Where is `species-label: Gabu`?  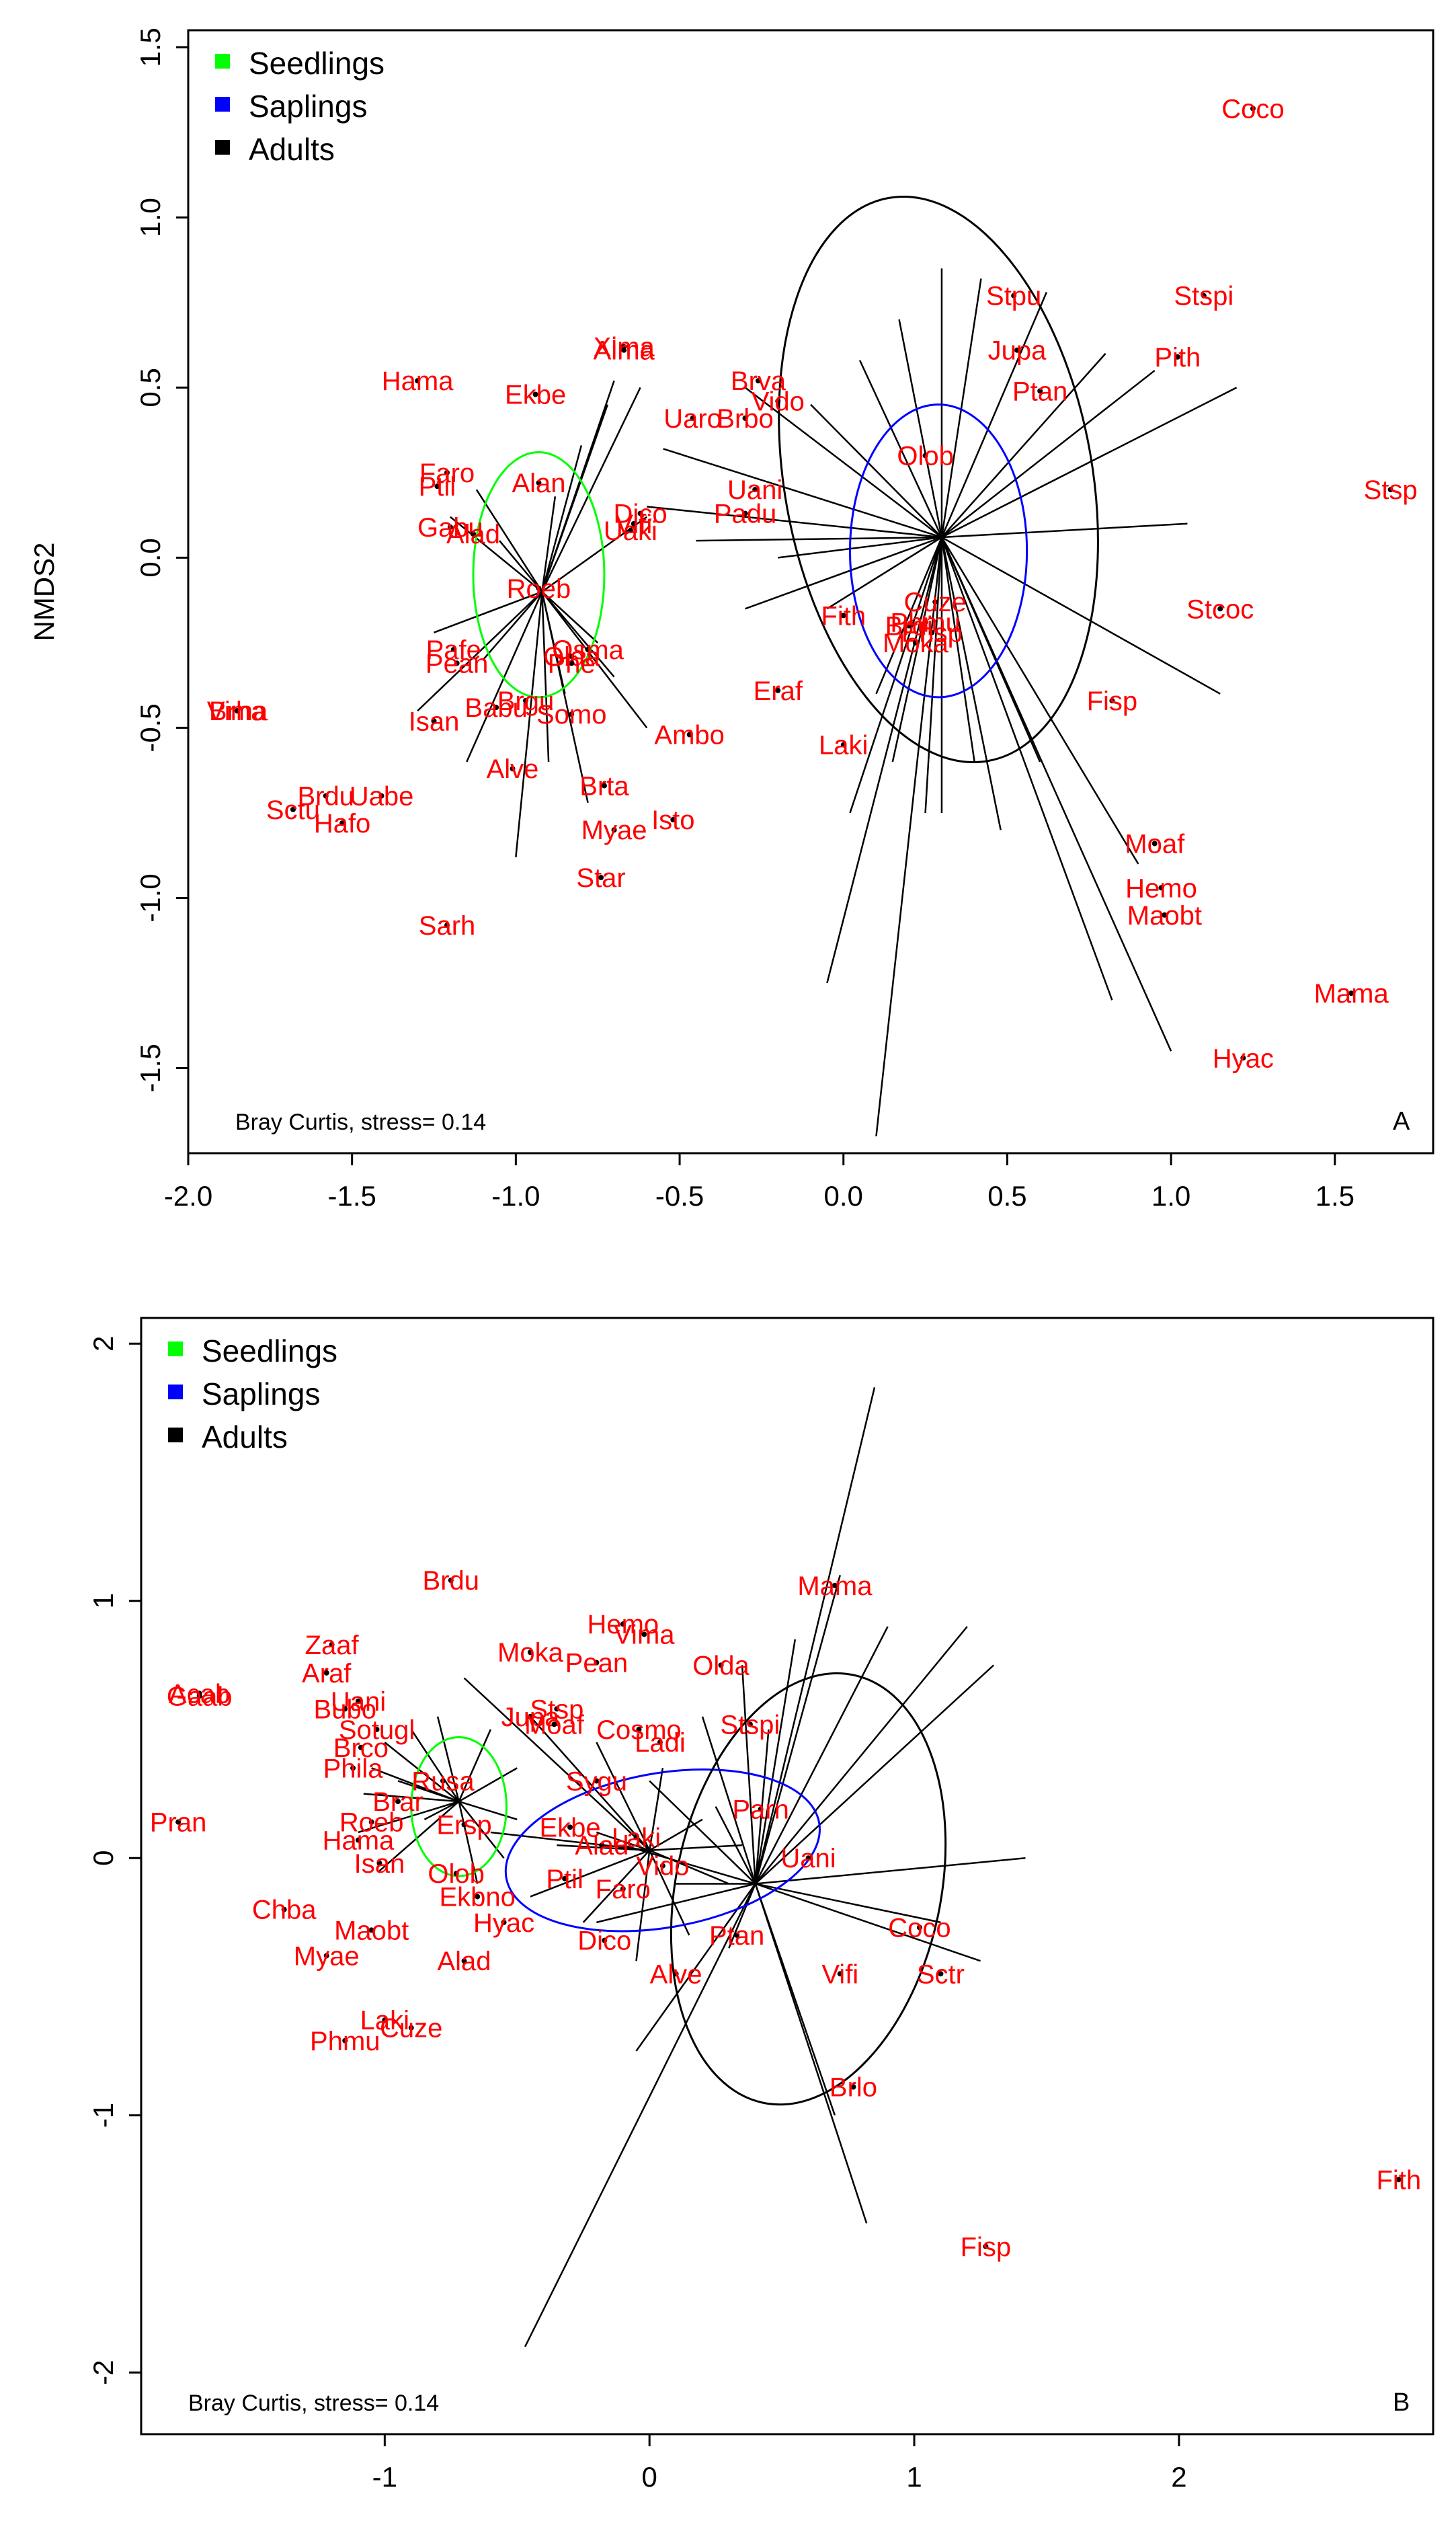
species-label: Gabu is located at coordinates (450, 528).